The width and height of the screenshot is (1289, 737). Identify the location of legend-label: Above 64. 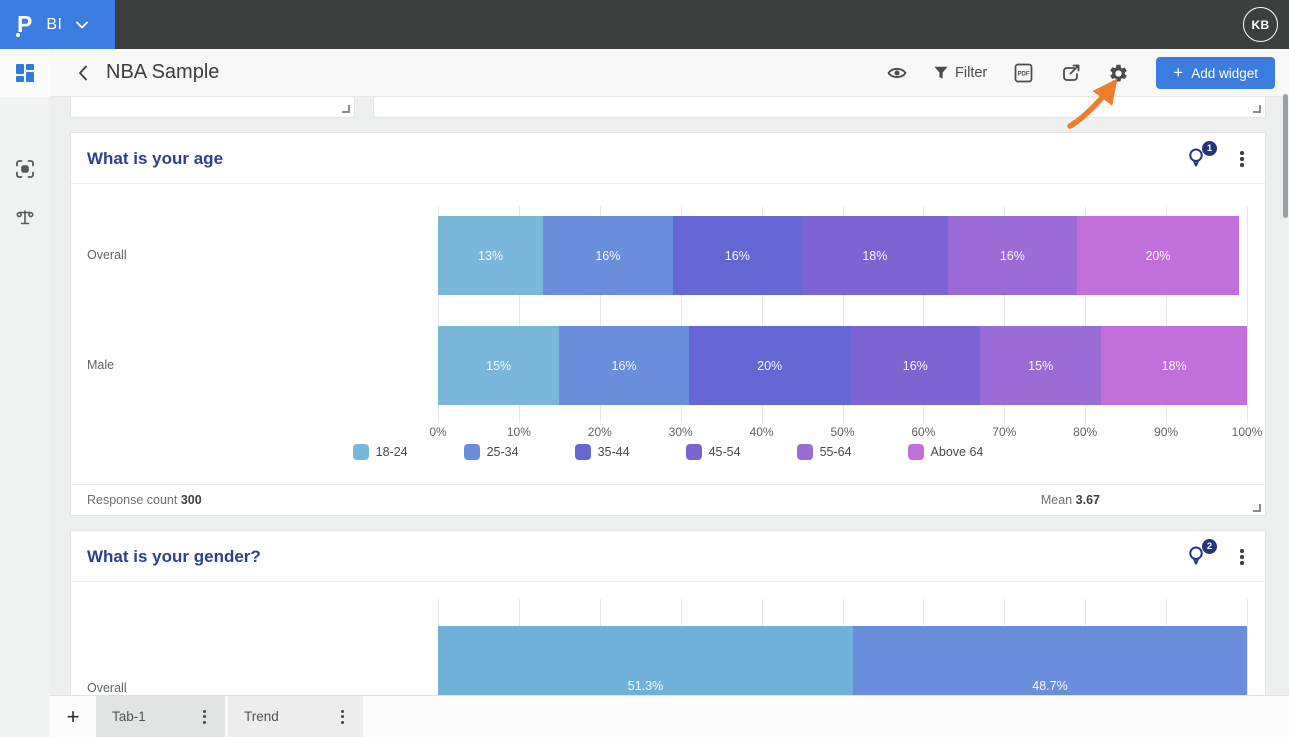
(957, 452).